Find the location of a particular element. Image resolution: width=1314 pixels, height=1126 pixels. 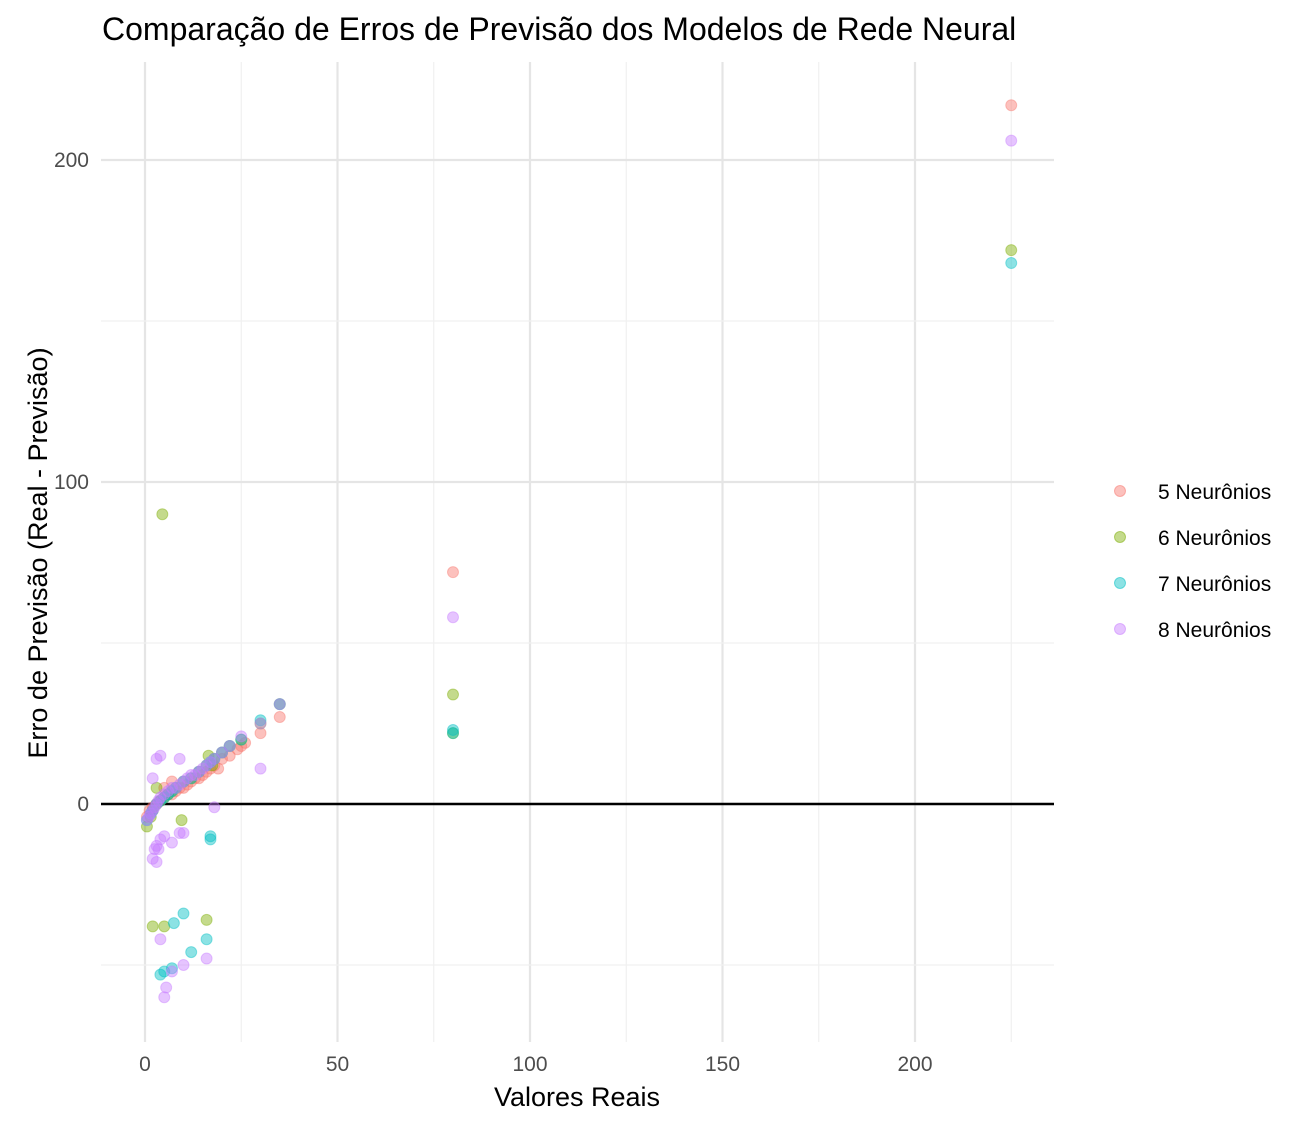

legend-label: 5 Neurônios is located at coordinates (1214, 492).